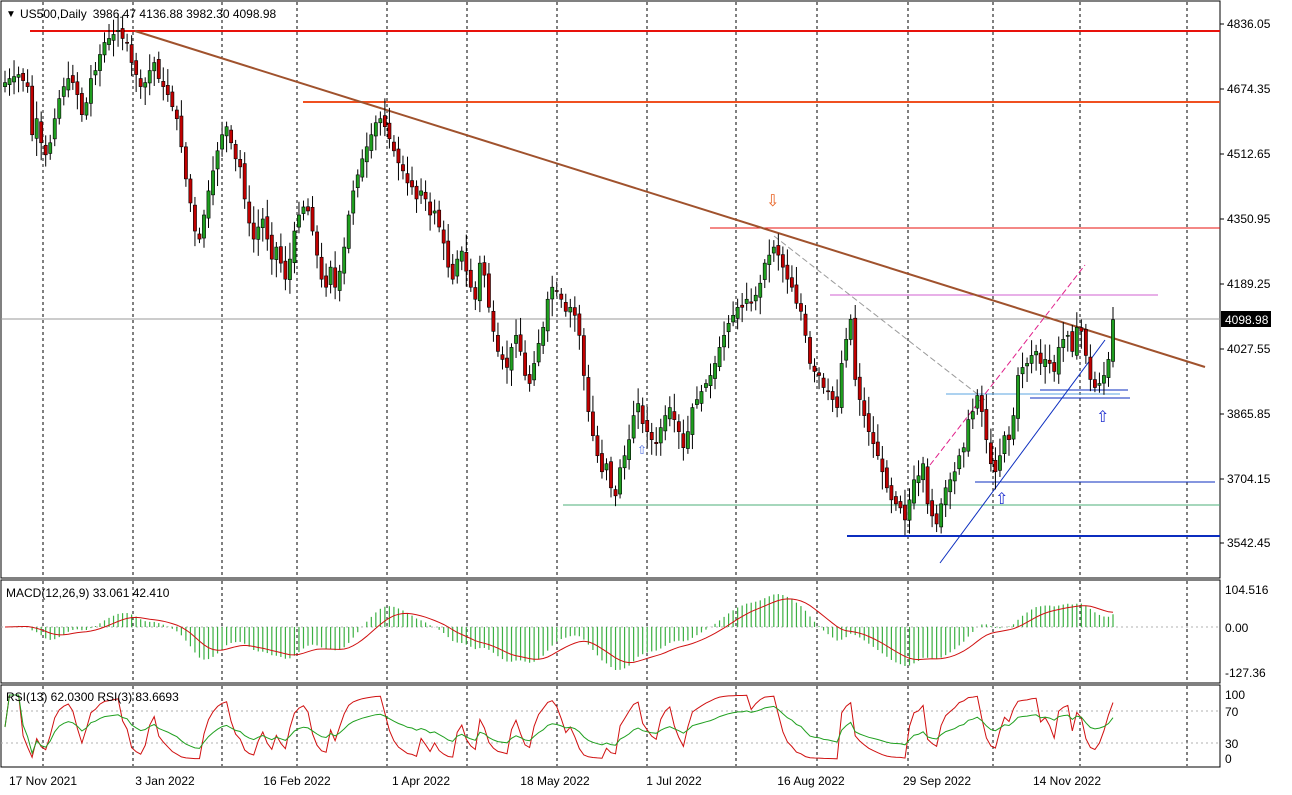  What do you see at coordinates (1249, 219) in the screenshot?
I see `price-tick-label: 4350.95` at bounding box center [1249, 219].